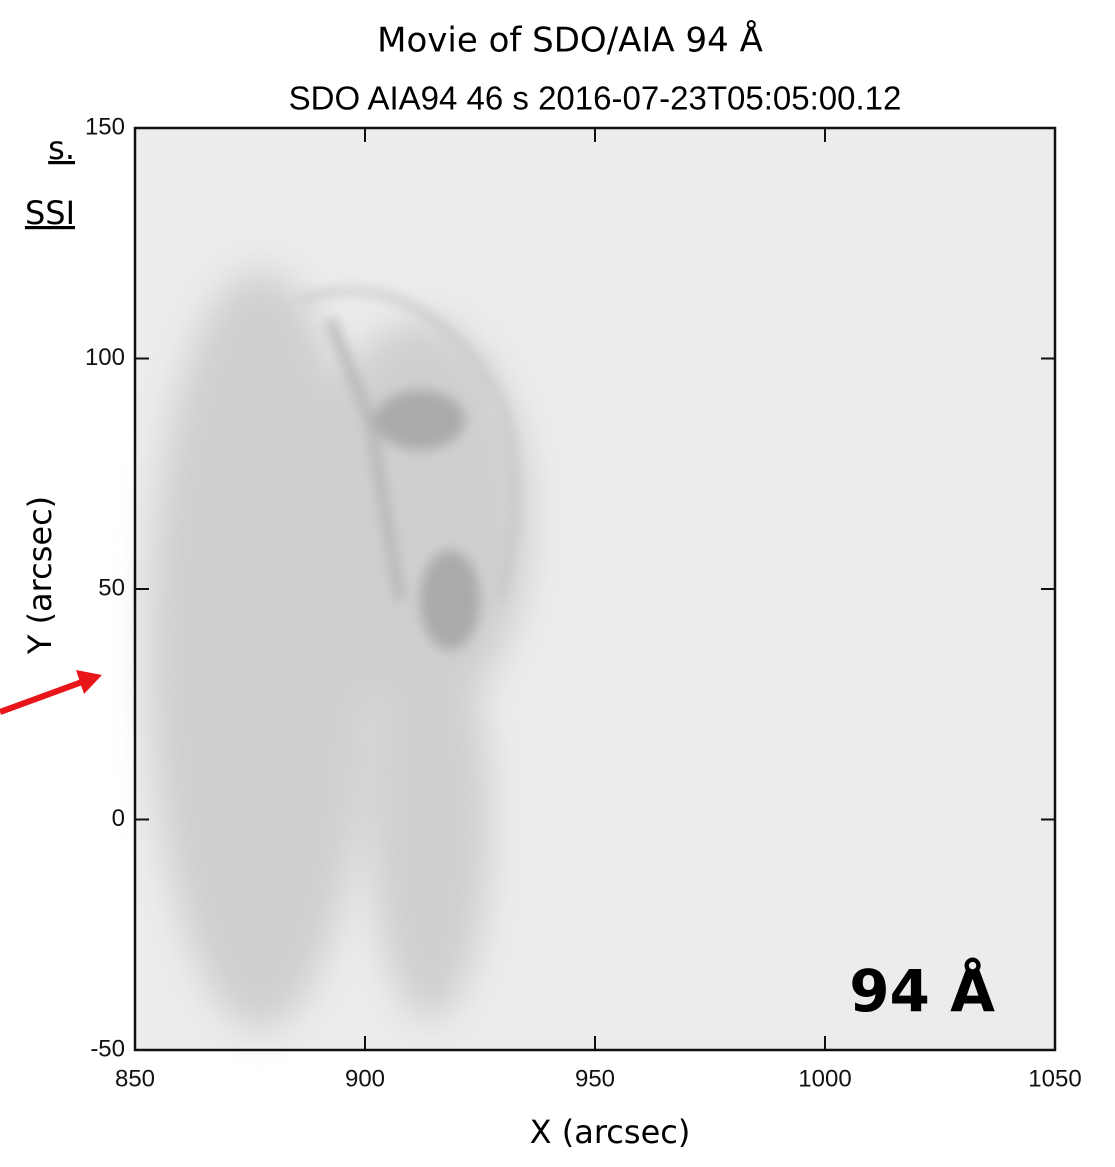  Describe the element at coordinates (1054, 1078) in the screenshot. I see `x-tick-label: 1050` at that location.